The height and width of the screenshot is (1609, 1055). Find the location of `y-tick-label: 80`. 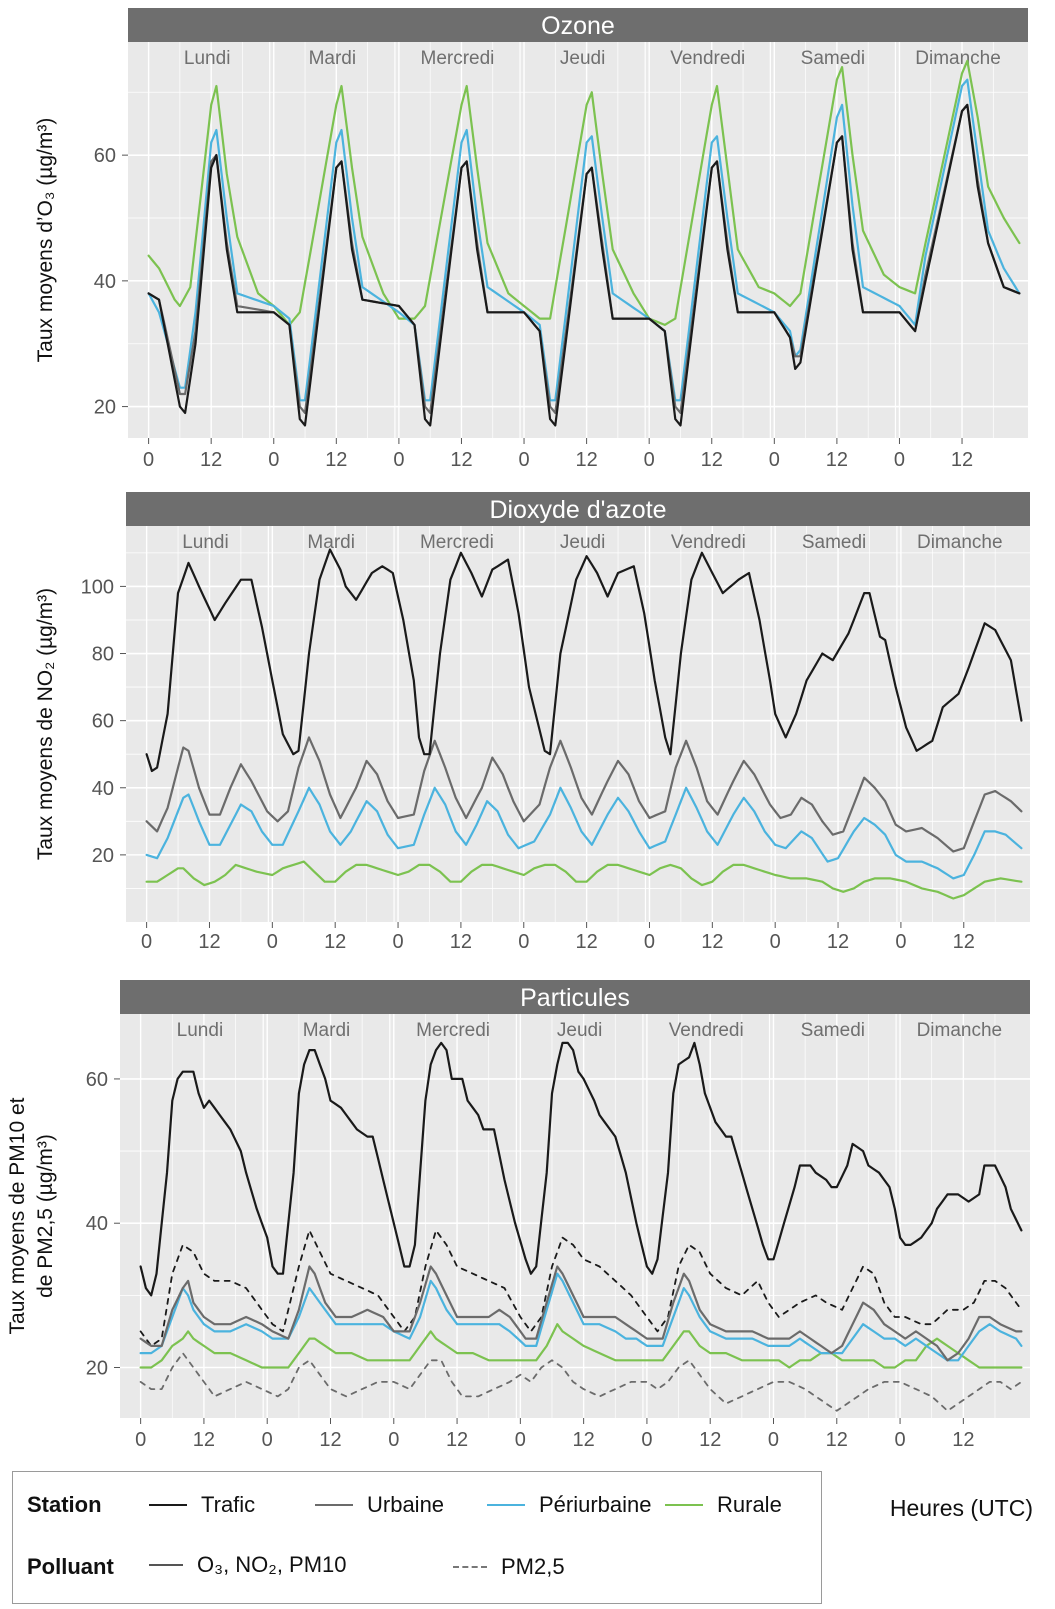

y-tick-label: 80 is located at coordinates (103, 655).